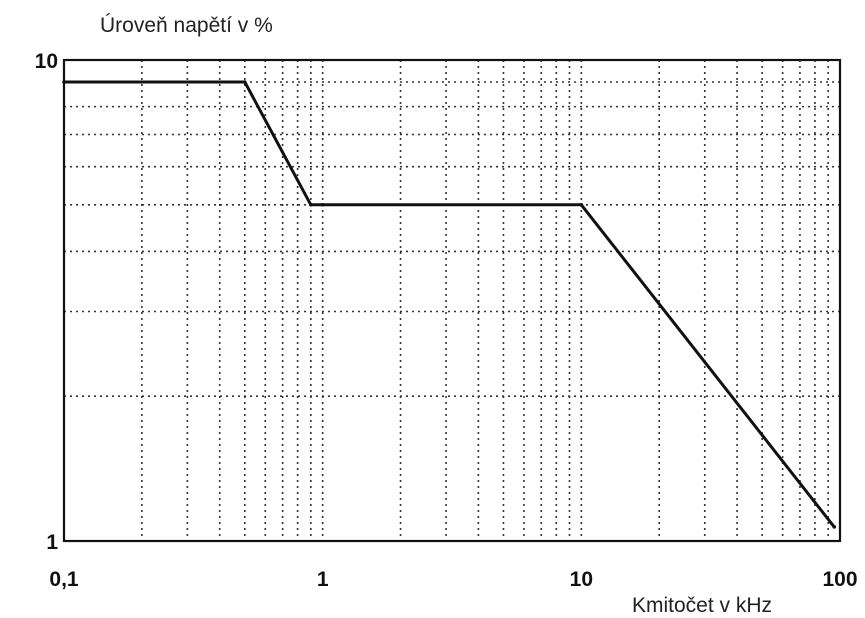 The height and width of the screenshot is (618, 865). Describe the element at coordinates (46, 61) in the screenshot. I see `y-tick-label: 10` at that location.